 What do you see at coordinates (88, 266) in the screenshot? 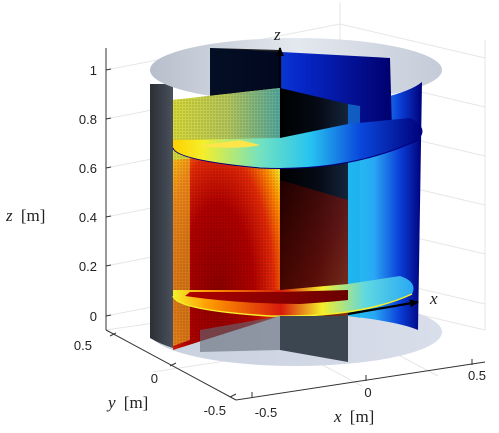
I see `z-tick-label: 0.2` at bounding box center [88, 266].